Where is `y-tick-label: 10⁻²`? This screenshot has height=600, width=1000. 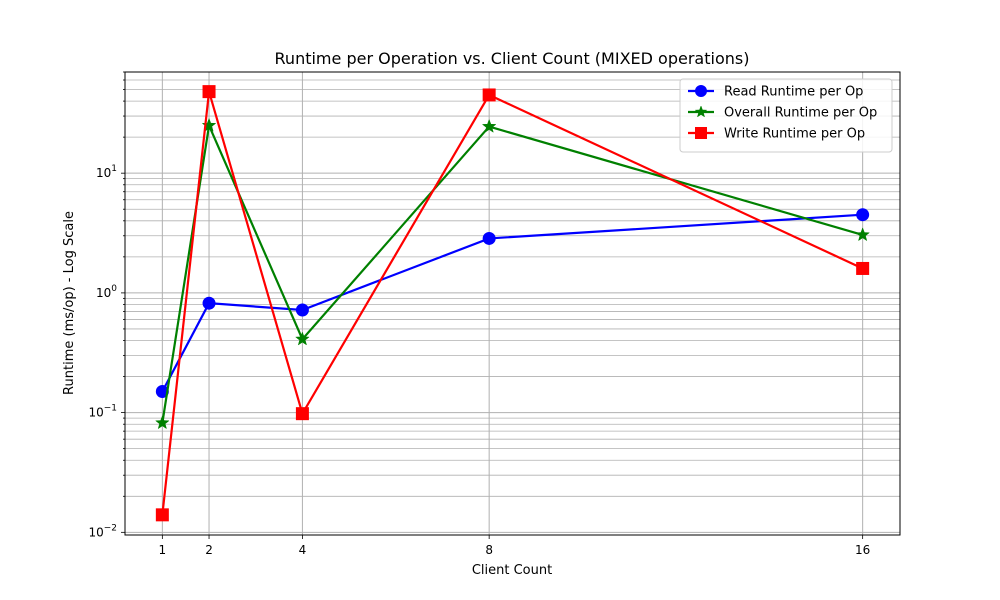
y-tick-label: 10⁻² is located at coordinates (102, 531).